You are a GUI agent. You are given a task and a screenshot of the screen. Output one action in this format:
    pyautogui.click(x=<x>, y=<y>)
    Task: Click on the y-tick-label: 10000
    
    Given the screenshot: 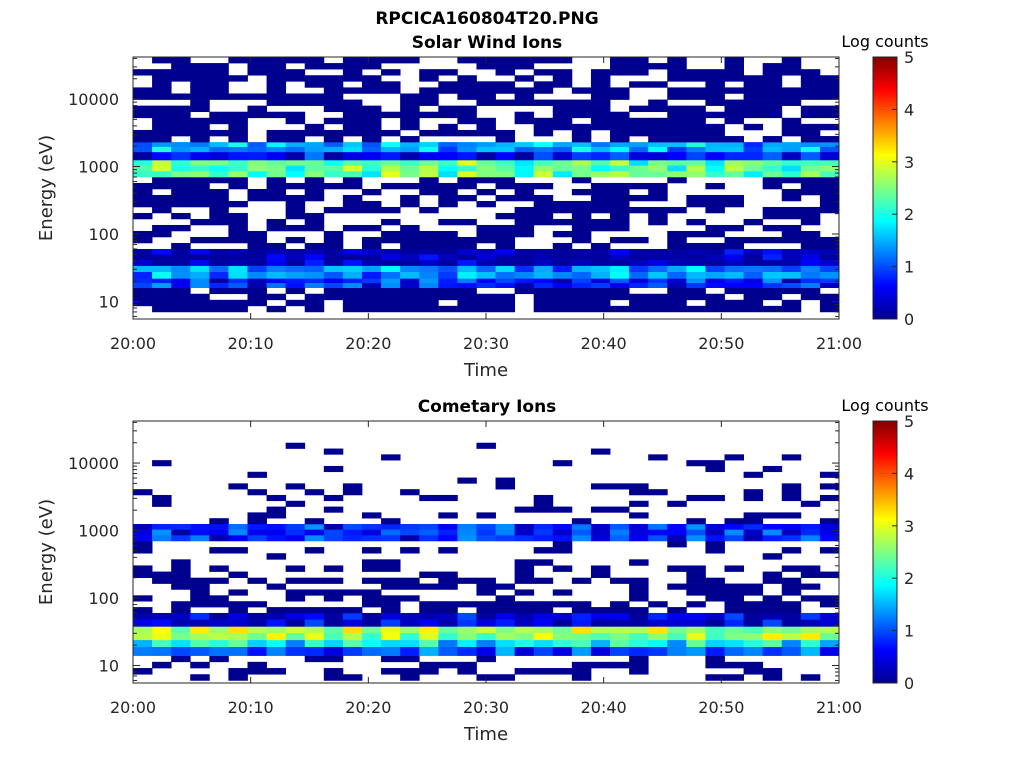 What is the action you would take?
    pyautogui.click(x=93, y=99)
    